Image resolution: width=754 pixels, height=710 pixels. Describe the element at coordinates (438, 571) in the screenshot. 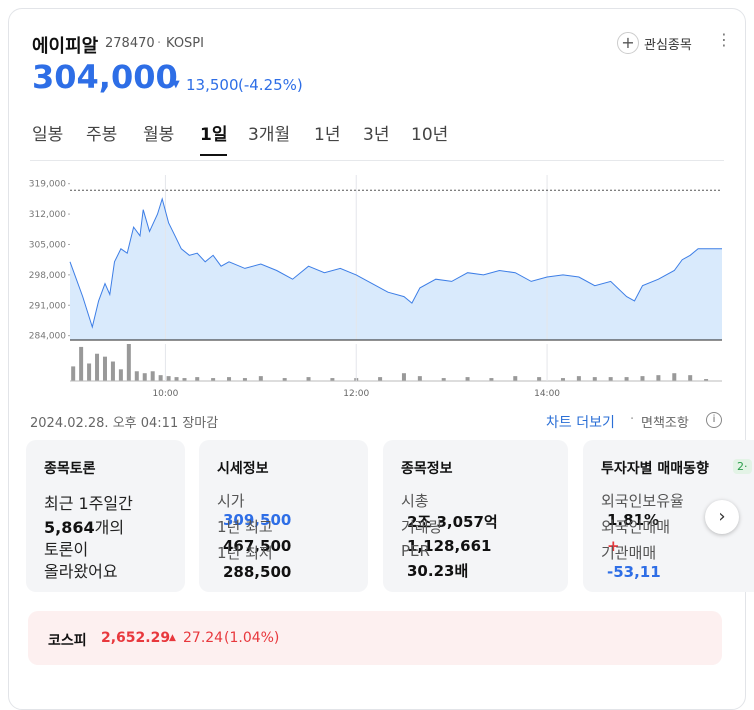

I see `row-value: 30.23배` at that location.